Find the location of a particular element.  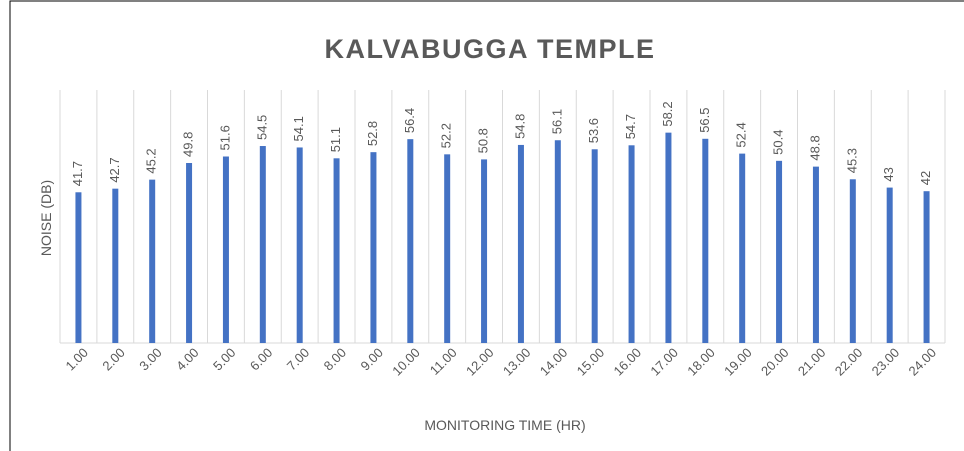

y-axis-label: NOISE (DB) is located at coordinates (46, 218).